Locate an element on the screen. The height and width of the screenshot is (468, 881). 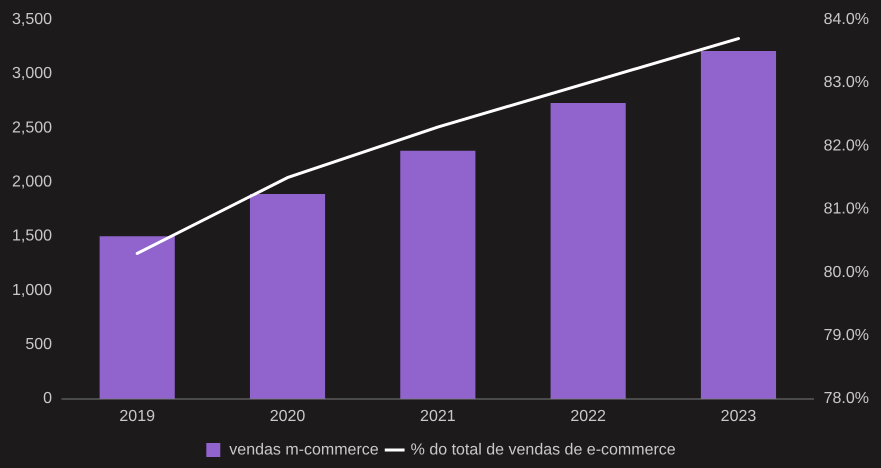
x-tick-label: 2022 is located at coordinates (588, 416).